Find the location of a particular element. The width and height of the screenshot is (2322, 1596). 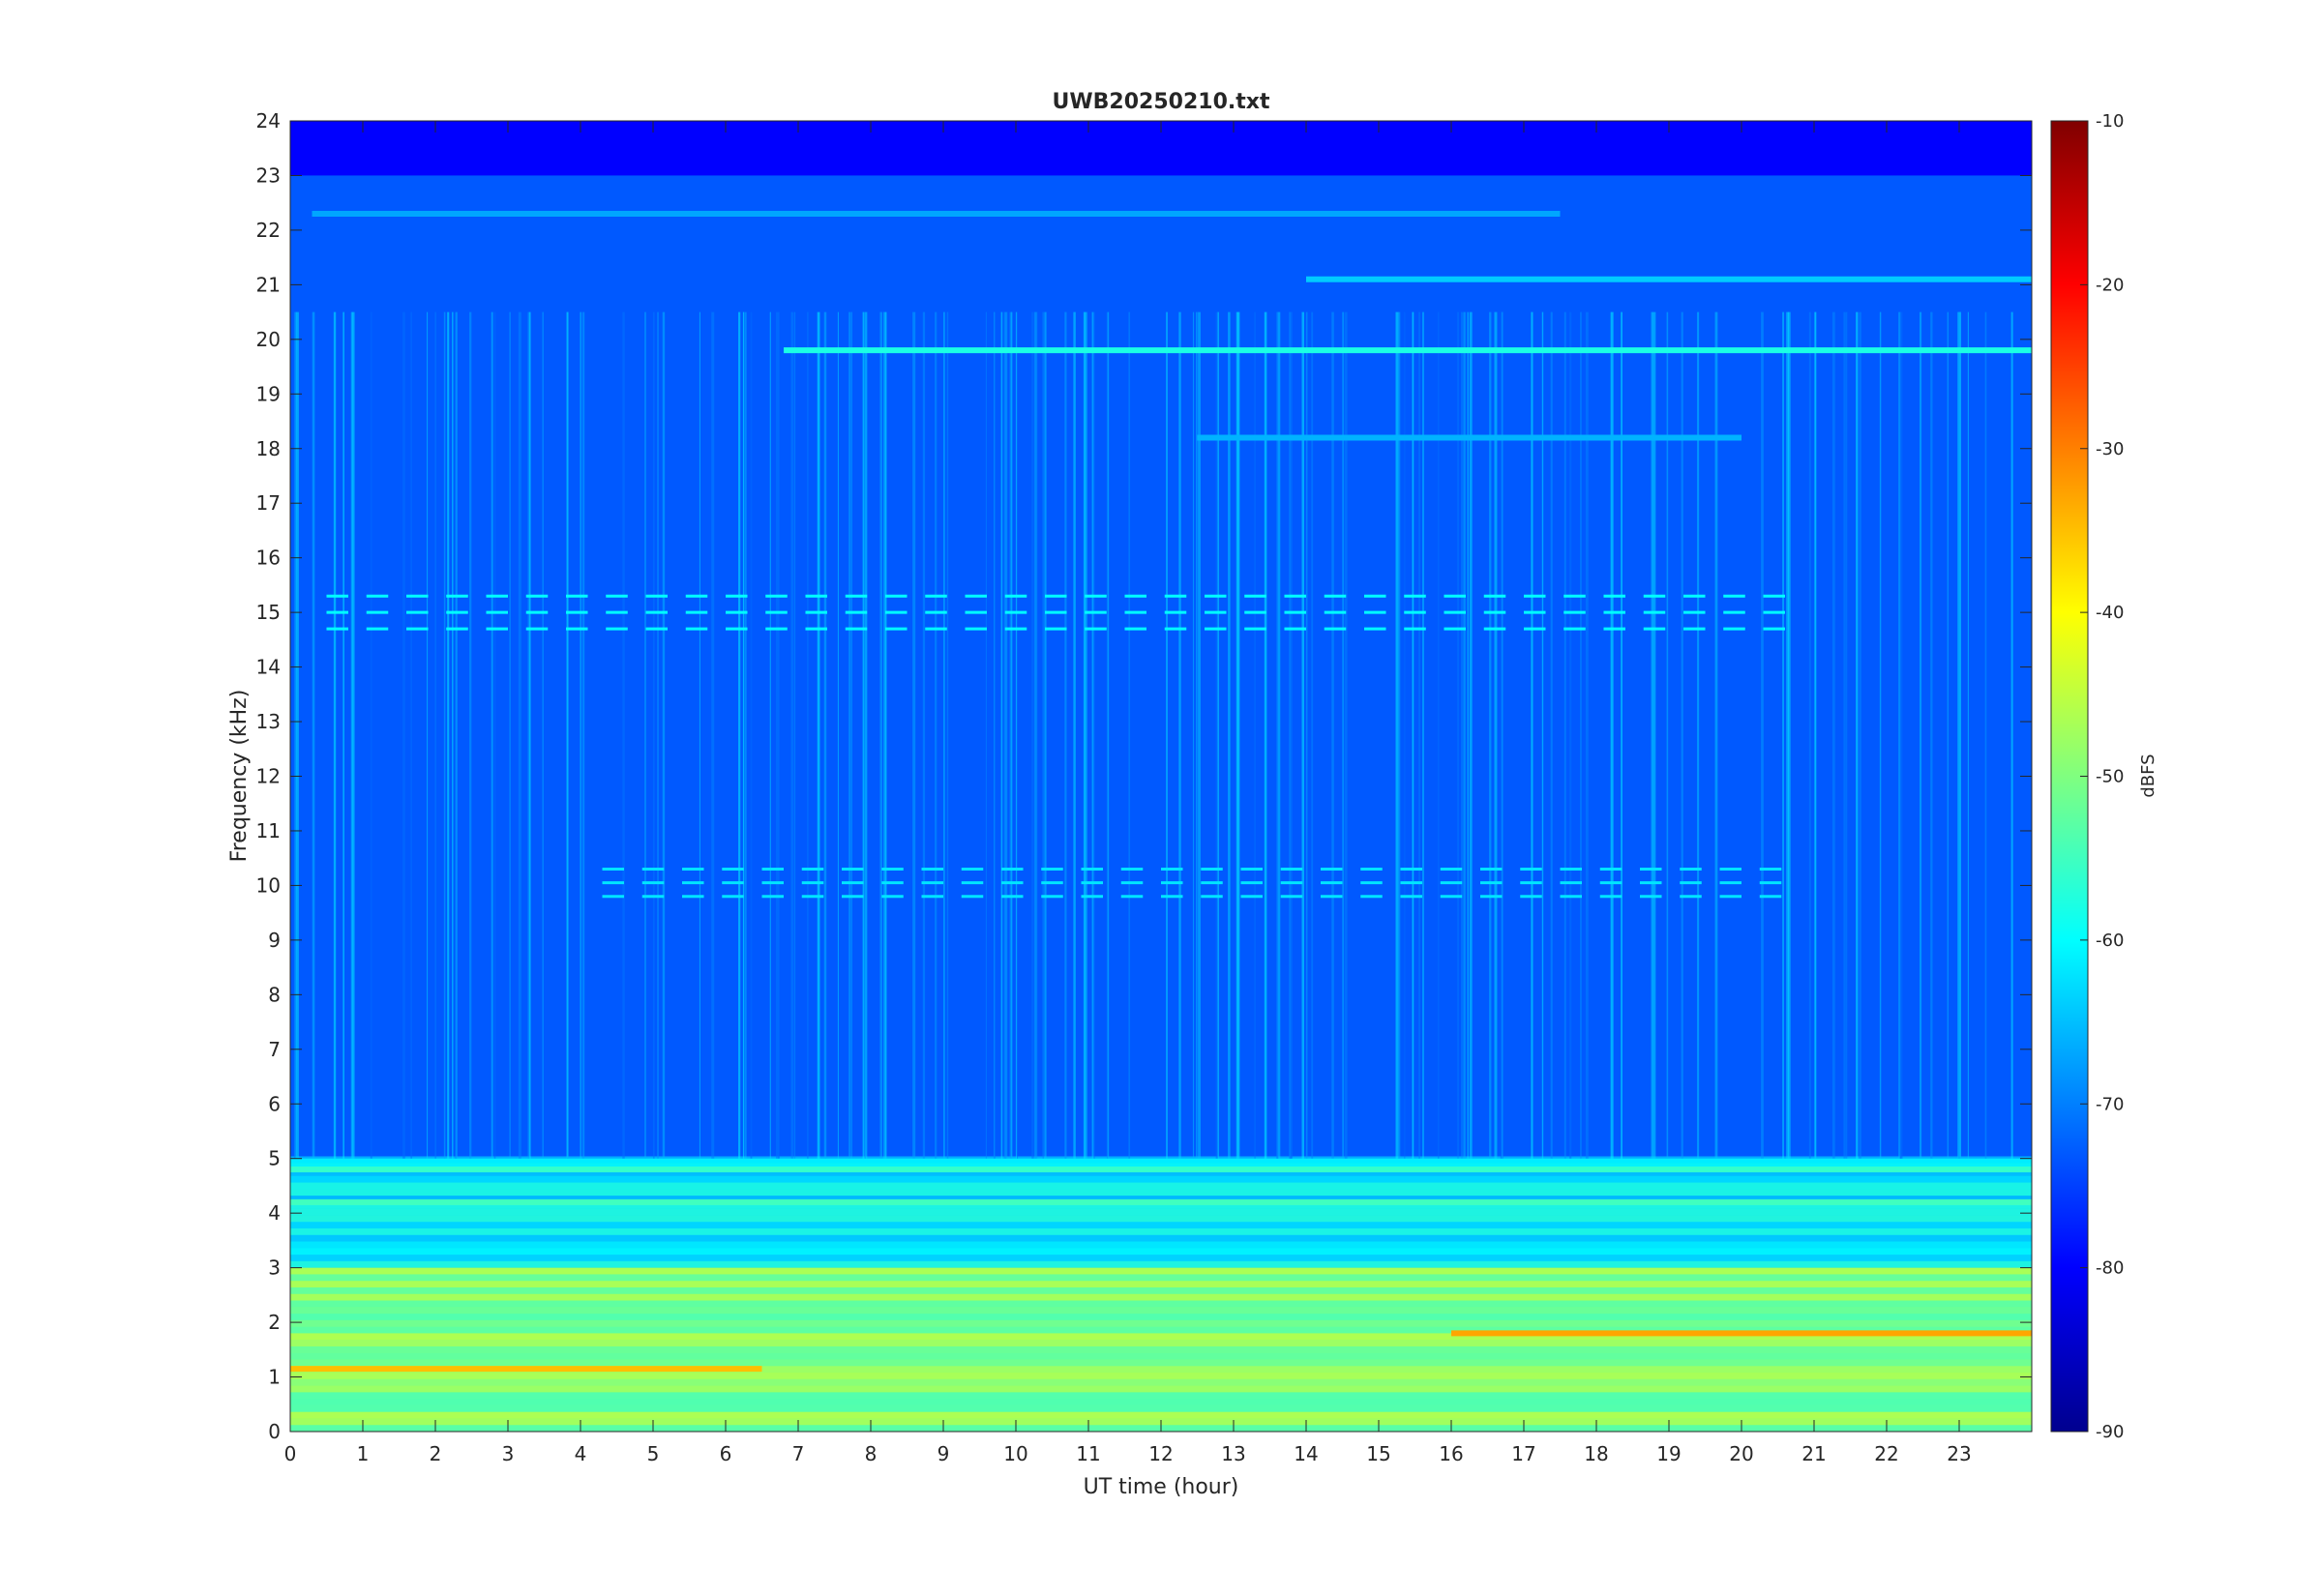

x-tick-label: 17 is located at coordinates (1523, 1453).